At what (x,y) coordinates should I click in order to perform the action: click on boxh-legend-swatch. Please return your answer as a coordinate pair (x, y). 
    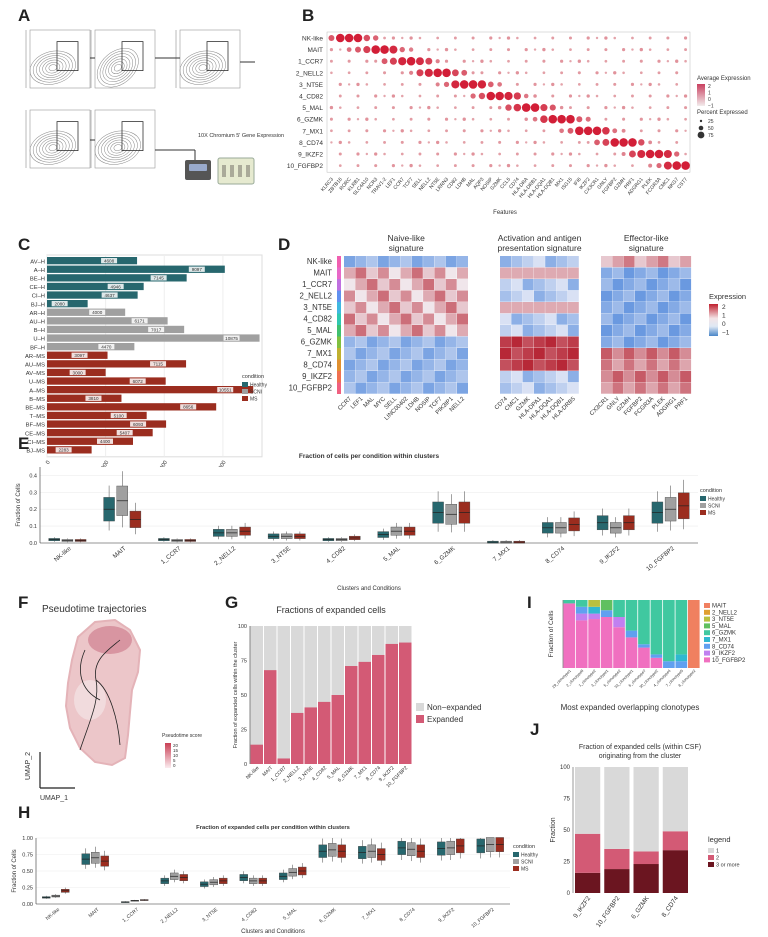
    Looking at the image, I should click on (516, 868).